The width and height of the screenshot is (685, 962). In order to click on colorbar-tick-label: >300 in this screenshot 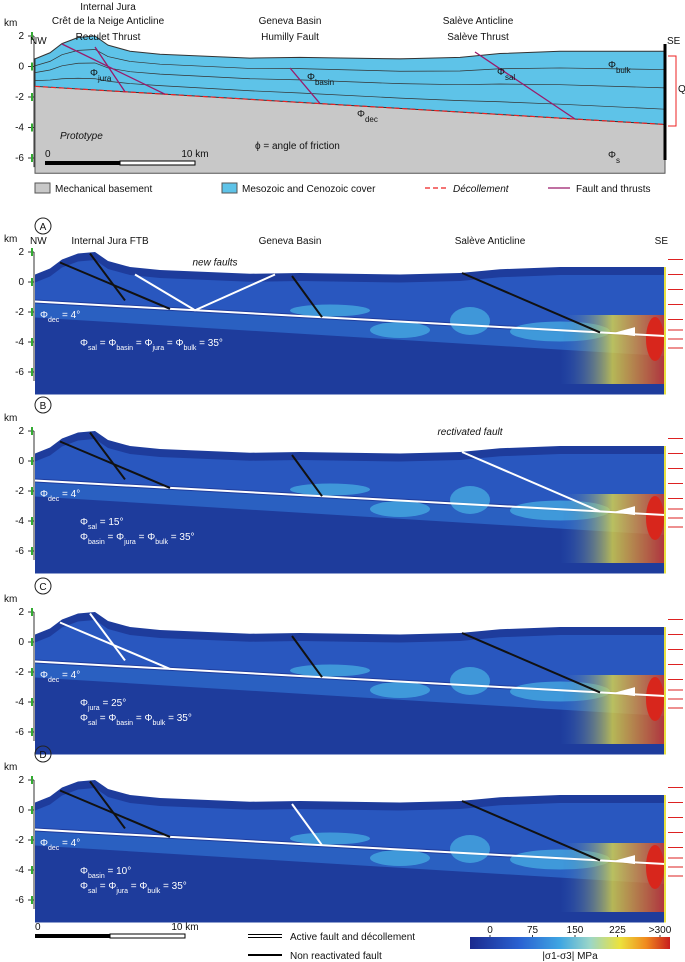, I will do `click(660, 930)`.